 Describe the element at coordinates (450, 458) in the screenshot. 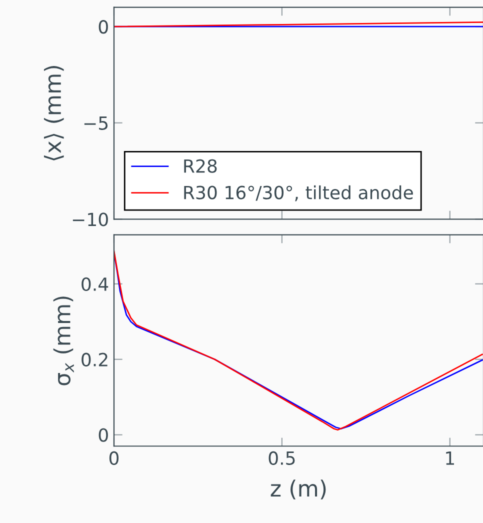

I see `x-tick-label: 1` at that location.